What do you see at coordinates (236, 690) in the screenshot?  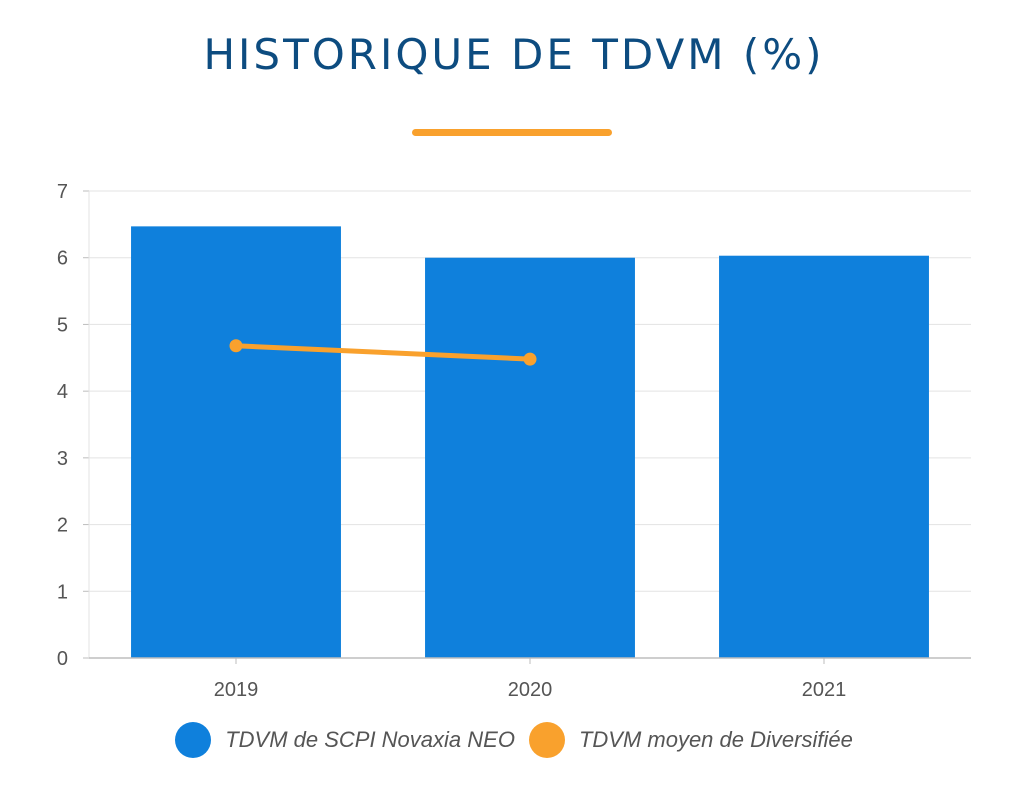 I see `x-tick-label: 2019` at bounding box center [236, 690].